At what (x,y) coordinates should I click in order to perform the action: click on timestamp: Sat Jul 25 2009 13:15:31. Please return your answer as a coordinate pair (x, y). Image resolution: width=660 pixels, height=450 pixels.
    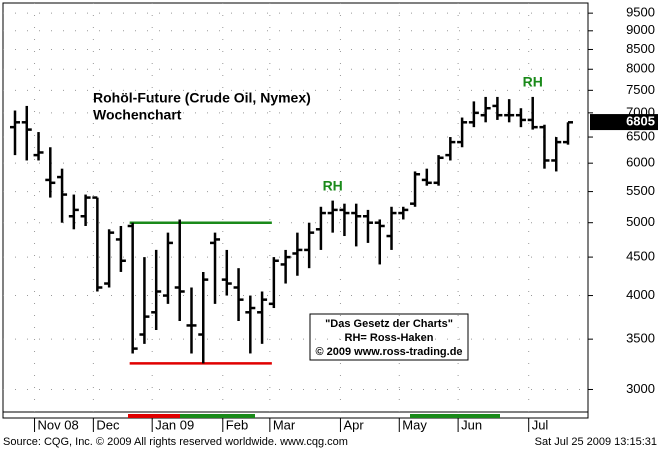
    Looking at the image, I should click on (596, 442).